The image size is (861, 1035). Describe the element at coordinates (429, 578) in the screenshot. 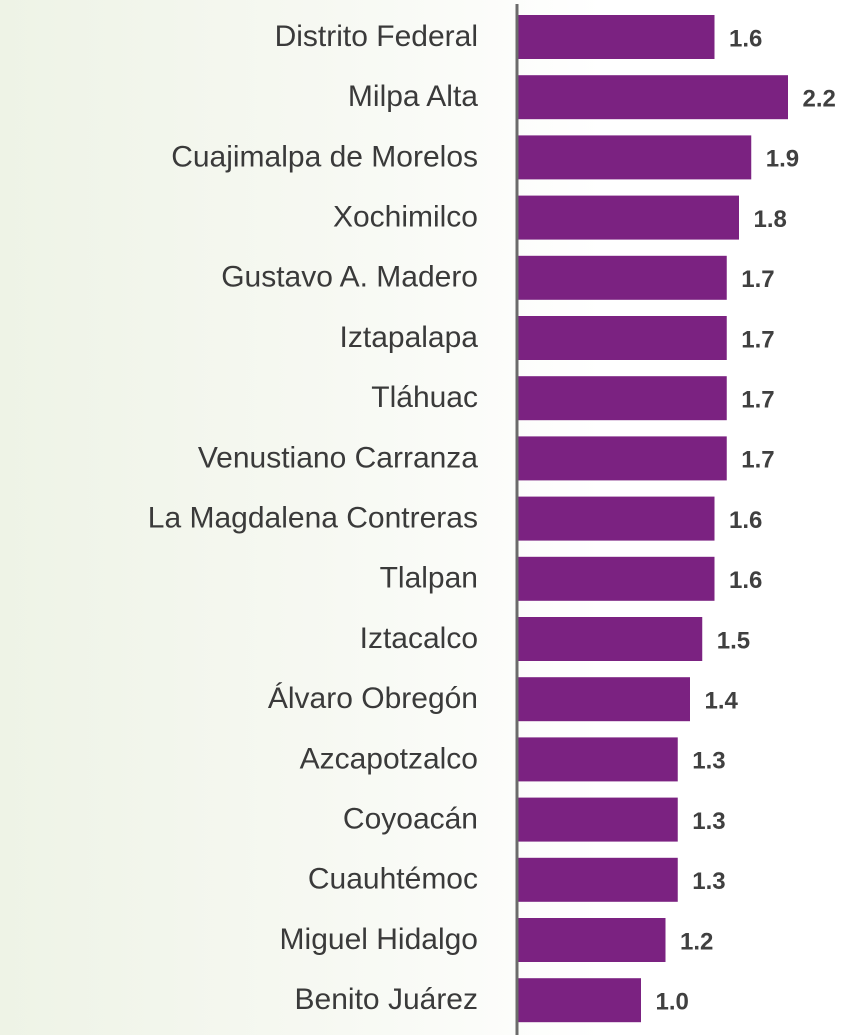

I see `y-tick-label: Tlalpan` at that location.